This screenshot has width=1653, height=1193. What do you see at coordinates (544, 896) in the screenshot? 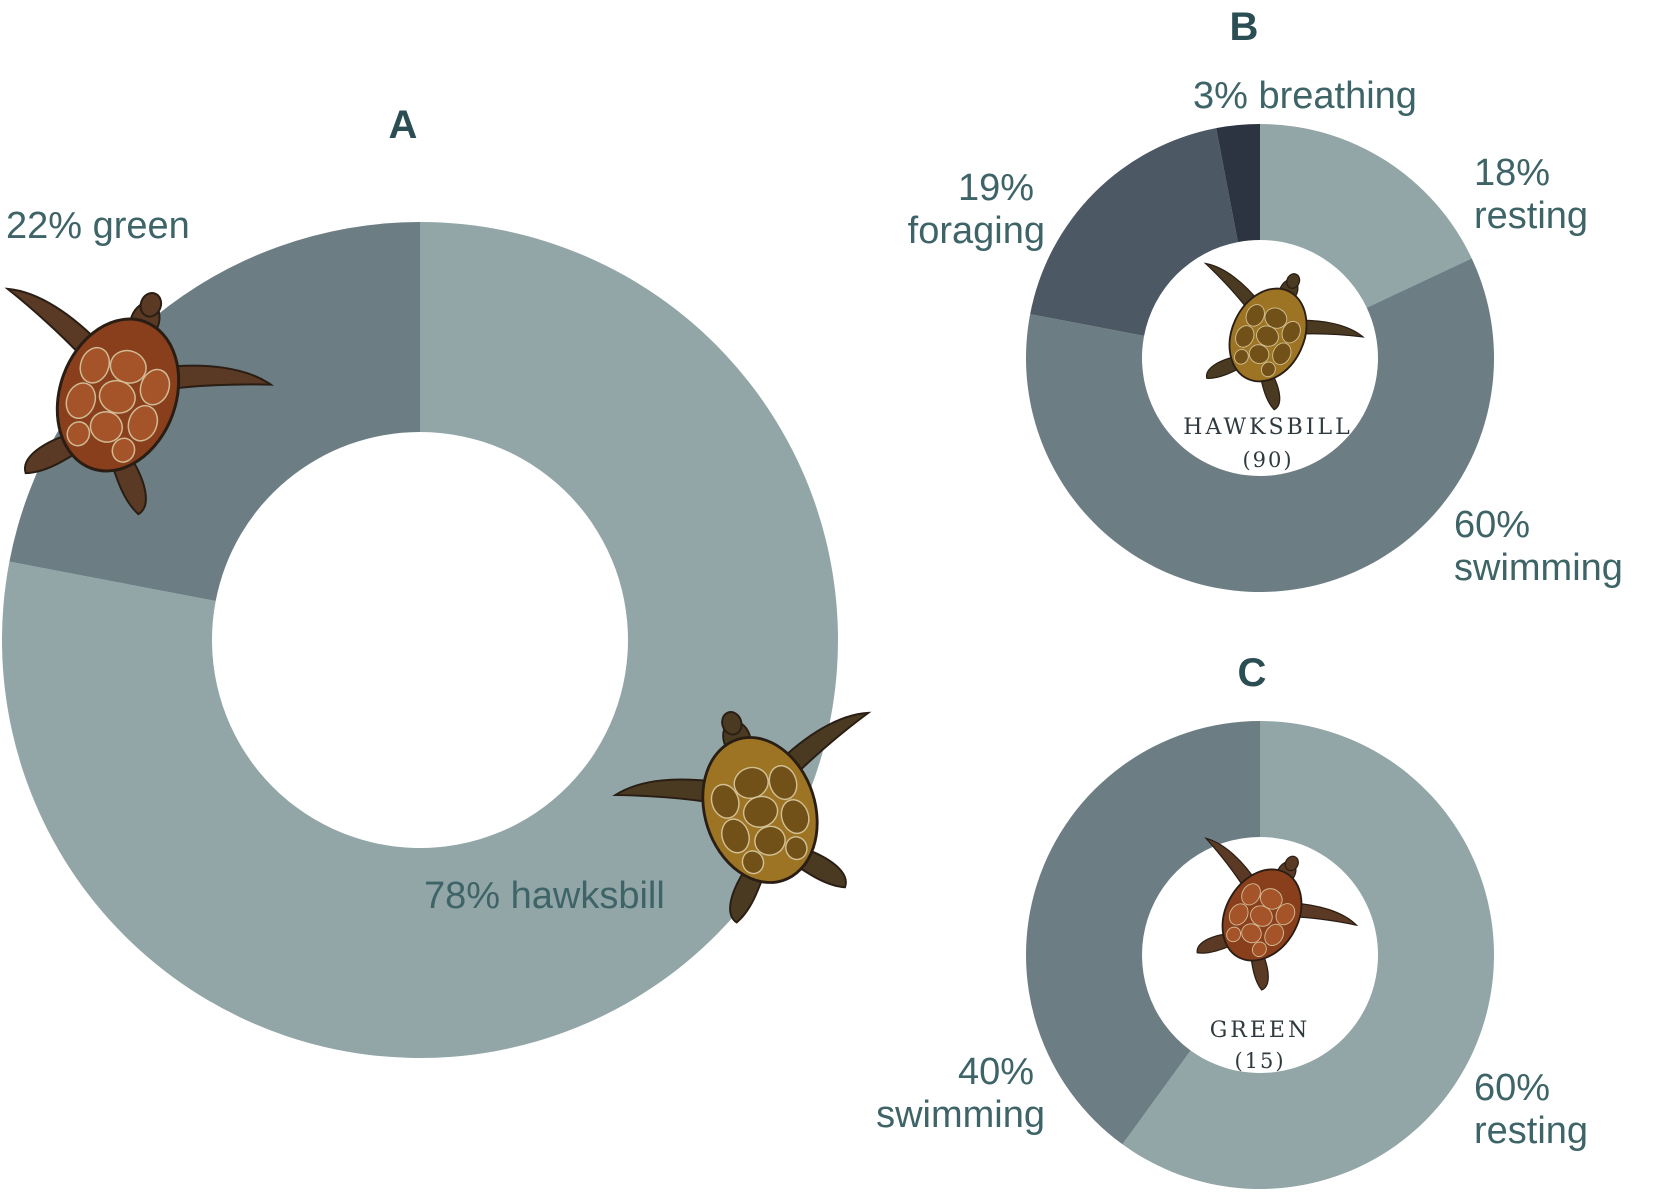
I see `label-a-hawksbill: 78% hawksbill` at bounding box center [544, 896].